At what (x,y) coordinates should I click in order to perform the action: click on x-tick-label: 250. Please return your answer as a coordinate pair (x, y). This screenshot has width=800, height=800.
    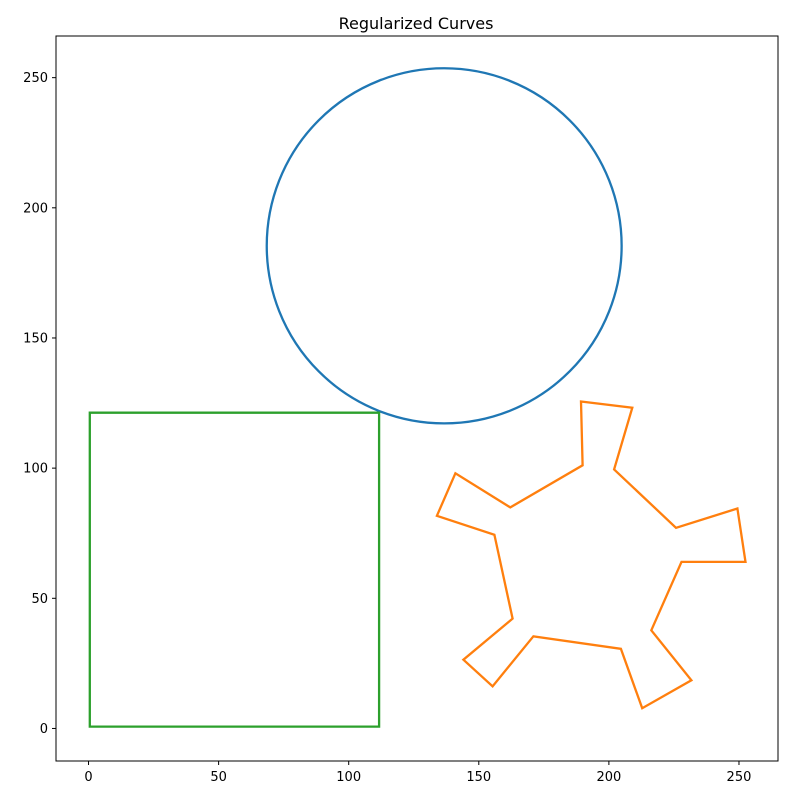
    Looking at the image, I should click on (739, 777).